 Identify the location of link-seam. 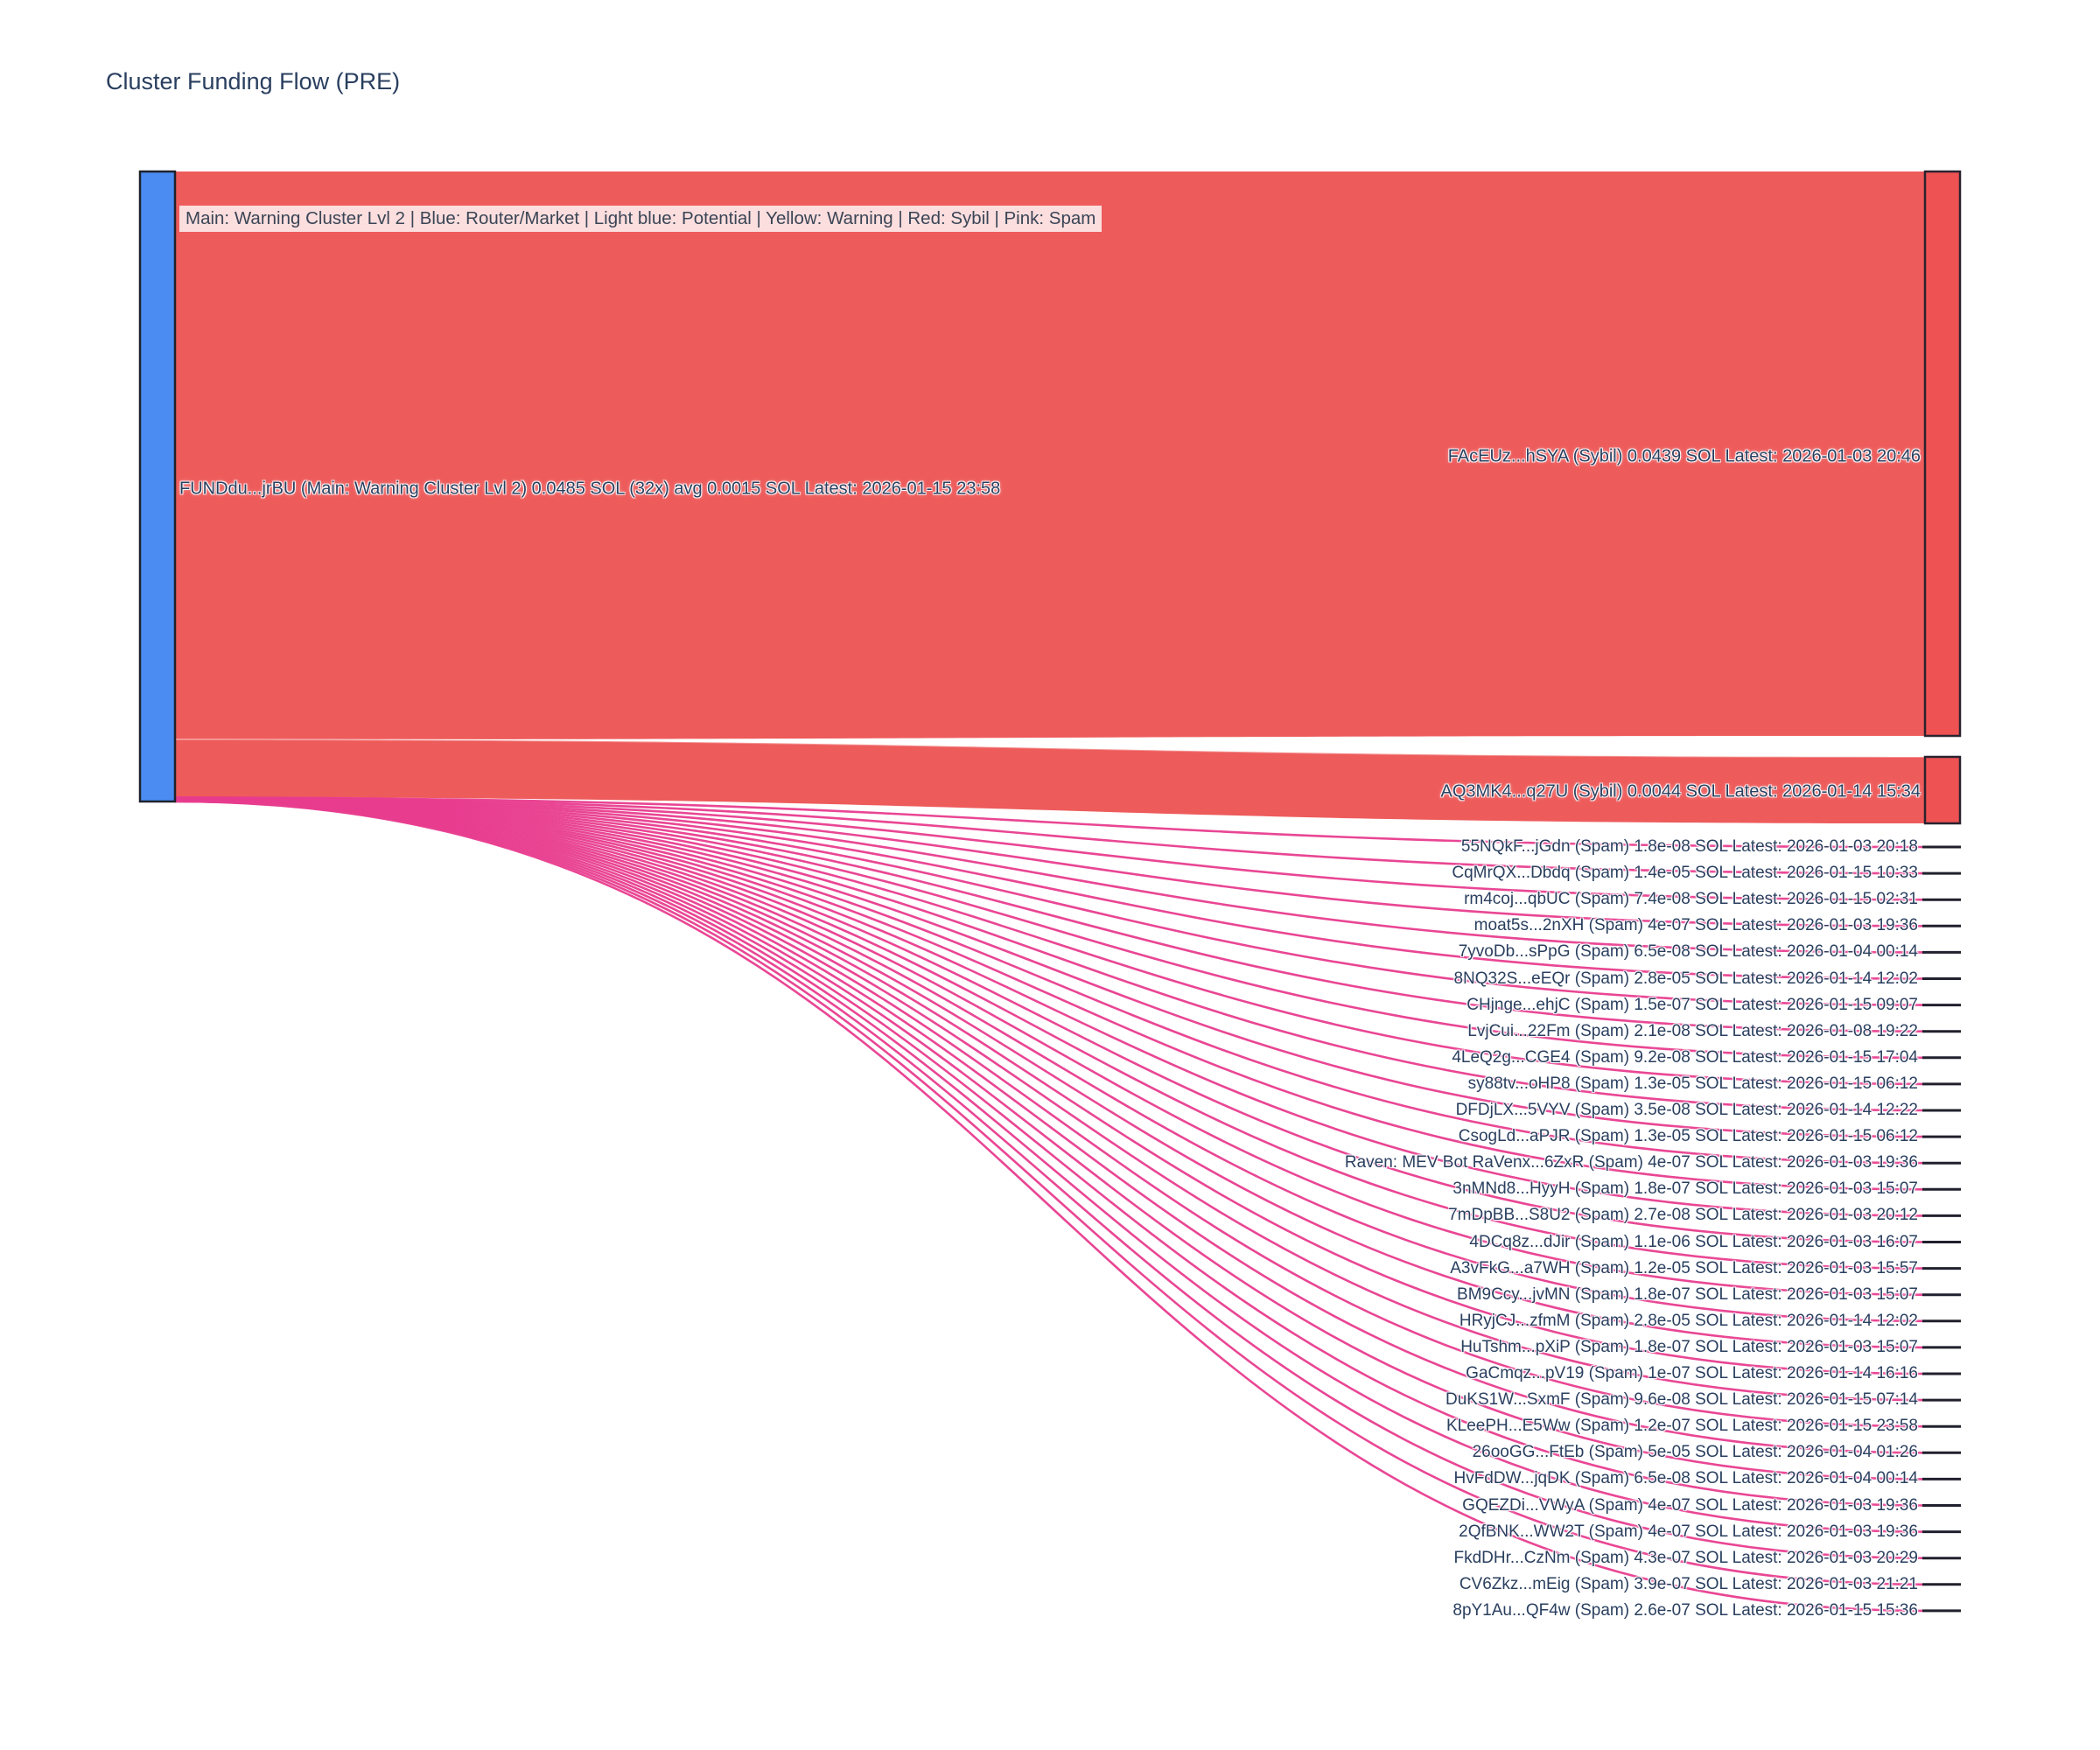
(1050, 748).